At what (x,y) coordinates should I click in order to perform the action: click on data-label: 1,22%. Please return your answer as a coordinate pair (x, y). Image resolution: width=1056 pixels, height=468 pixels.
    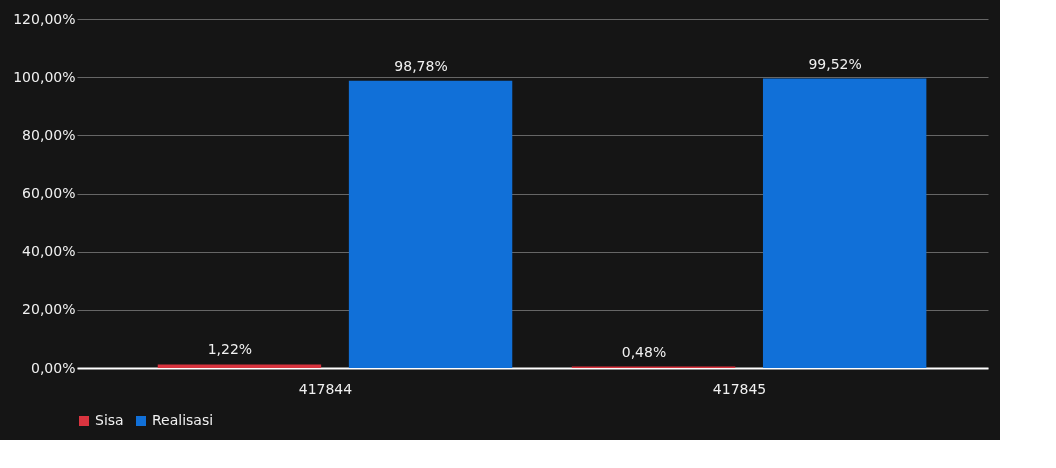
    Looking at the image, I should click on (230, 349).